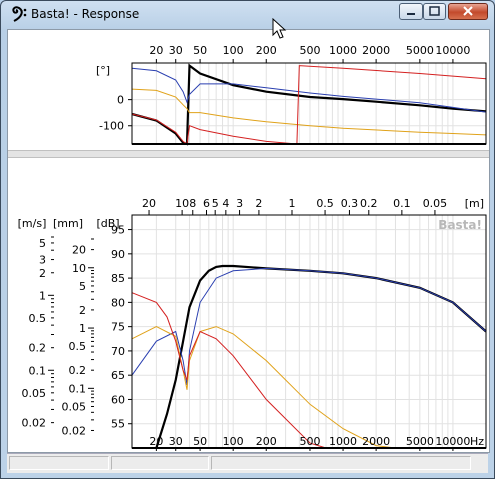 The width and height of the screenshot is (495, 479). I want to click on y-tick-label: 0, so click(120, 100).